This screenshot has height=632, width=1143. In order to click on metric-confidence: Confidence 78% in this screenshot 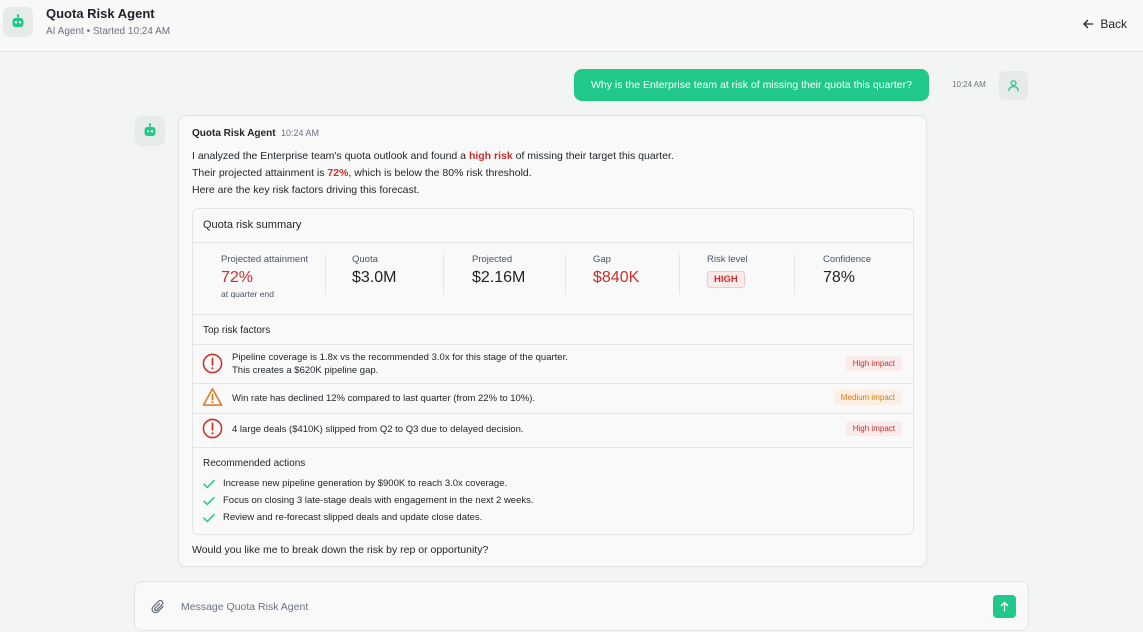, I will do `click(847, 270)`.